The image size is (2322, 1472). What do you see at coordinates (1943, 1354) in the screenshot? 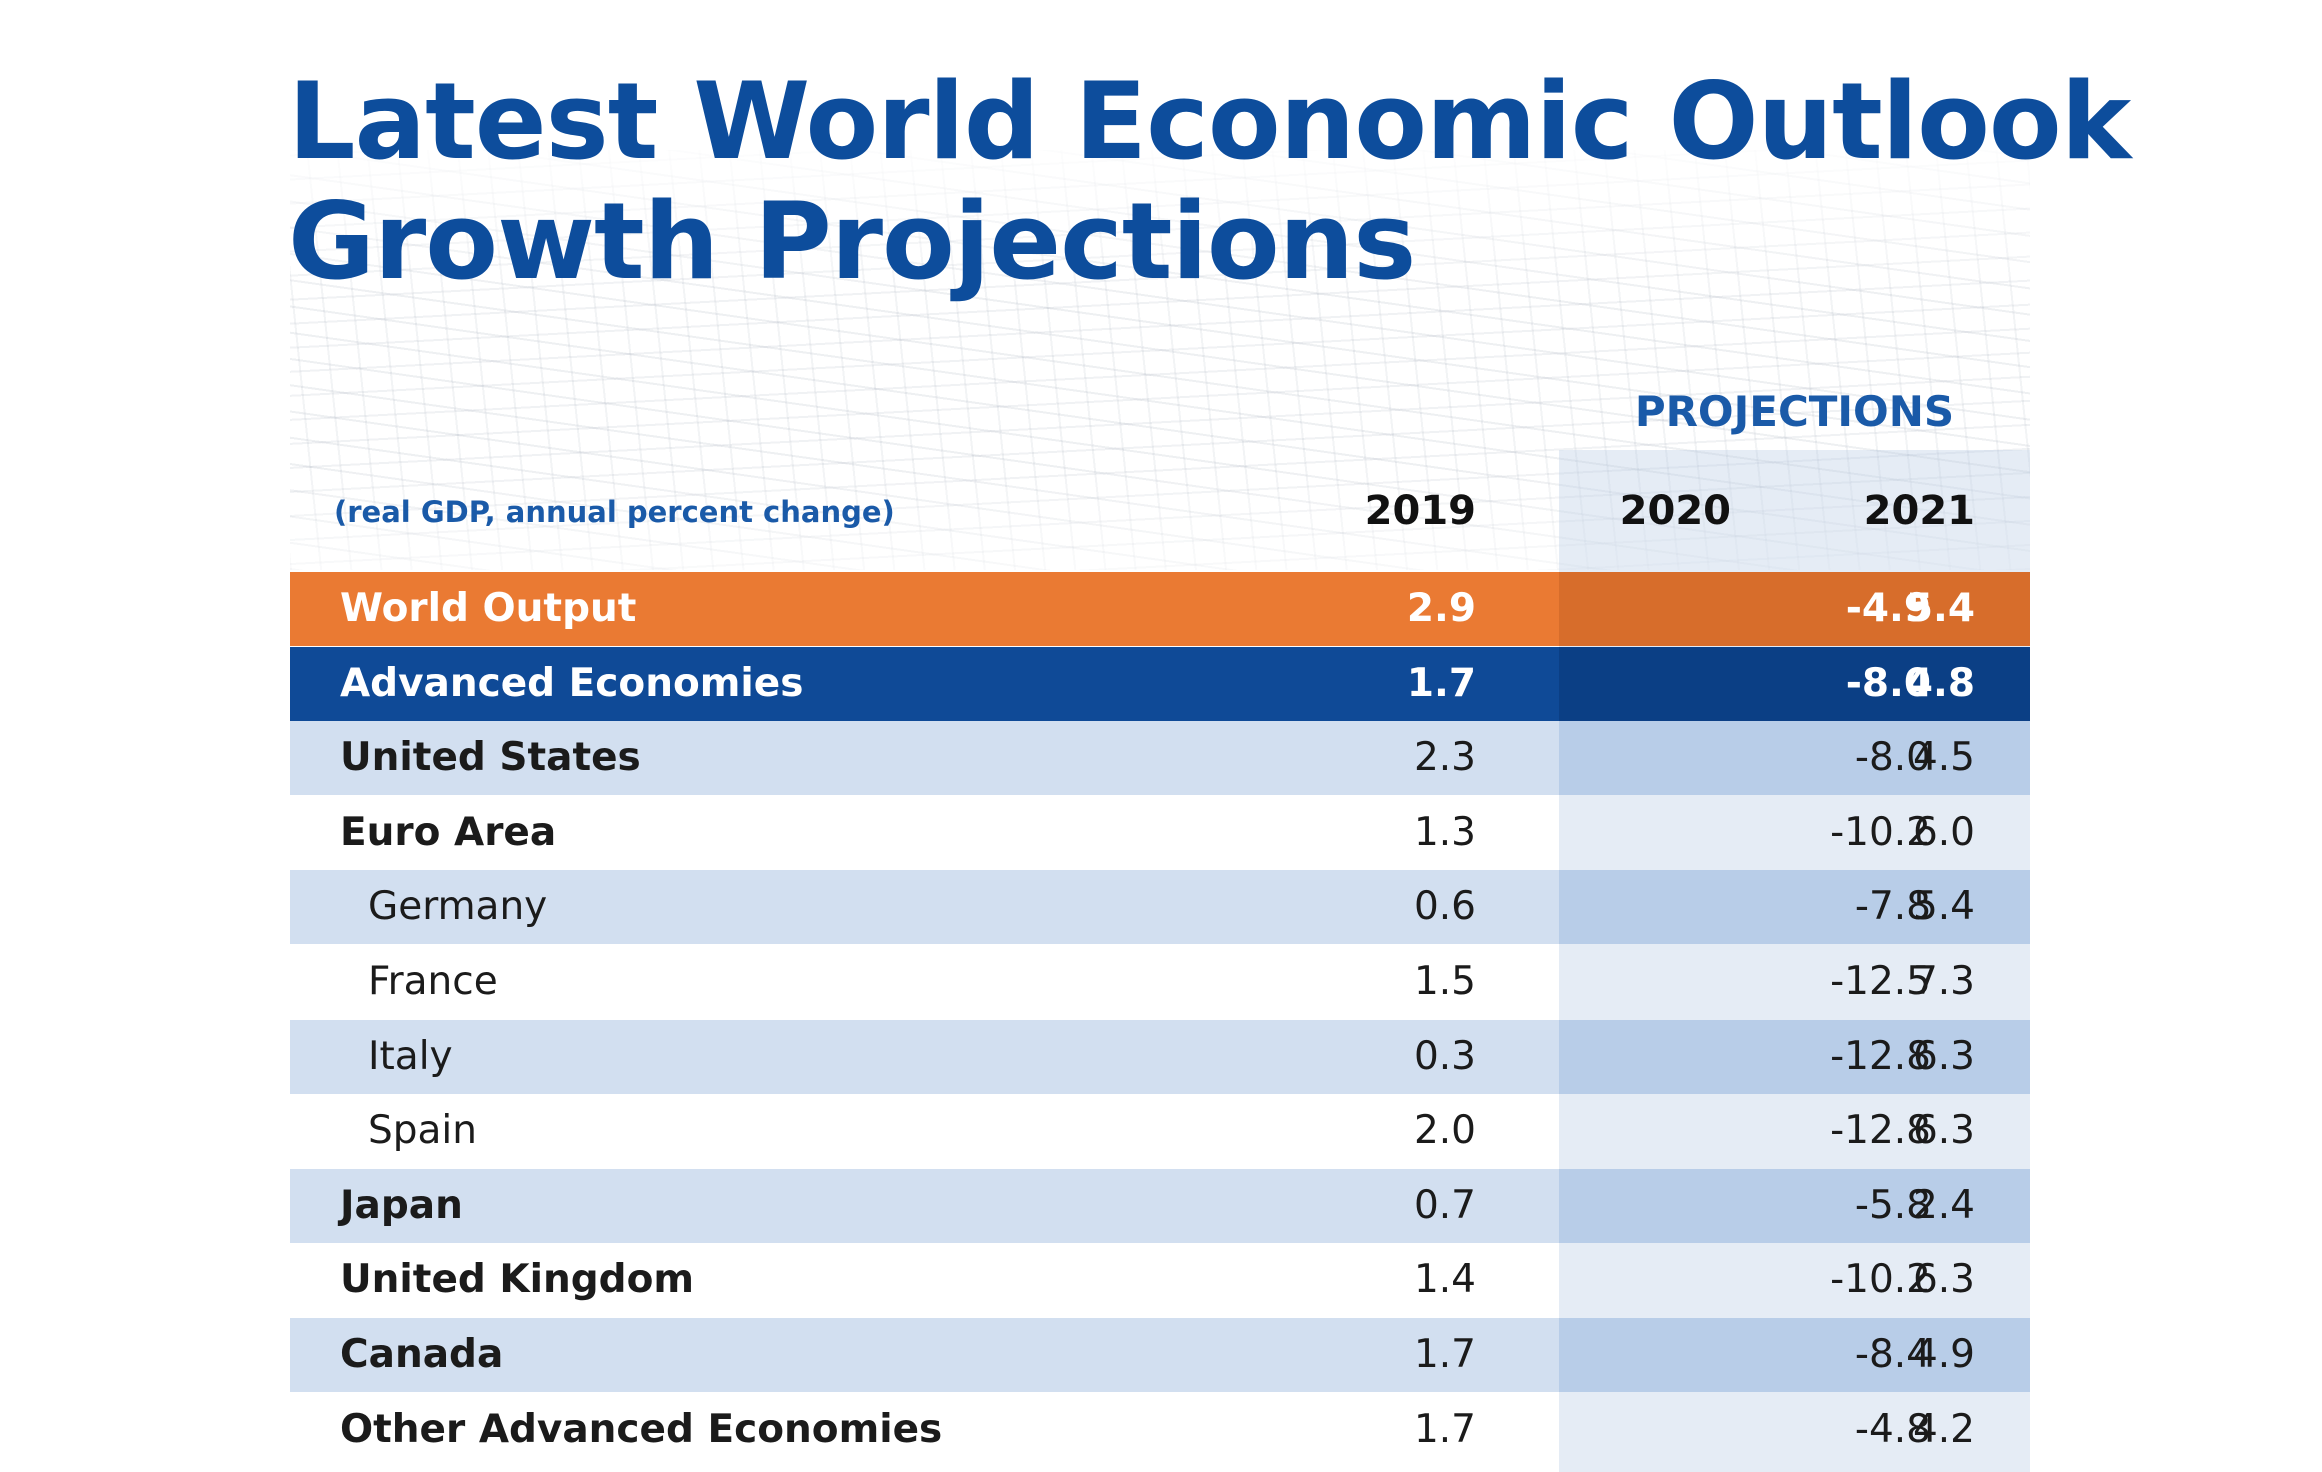
I see `value-2021-text: 4.9` at bounding box center [1943, 1354].